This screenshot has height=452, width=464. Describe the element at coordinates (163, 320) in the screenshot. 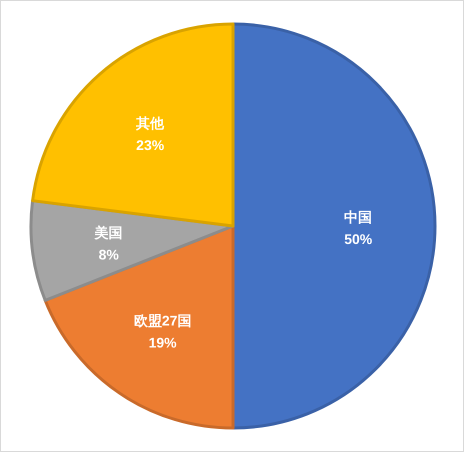

I see `slice-label: 欧盟27国` at that location.